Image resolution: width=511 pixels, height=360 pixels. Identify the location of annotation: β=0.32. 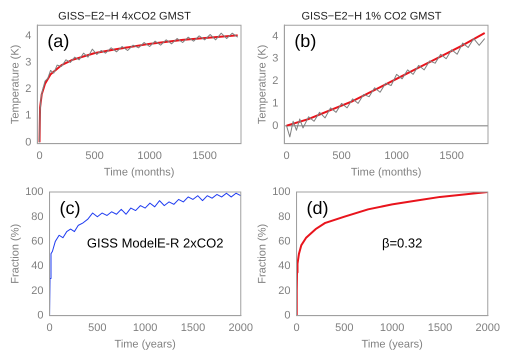
(402, 242).